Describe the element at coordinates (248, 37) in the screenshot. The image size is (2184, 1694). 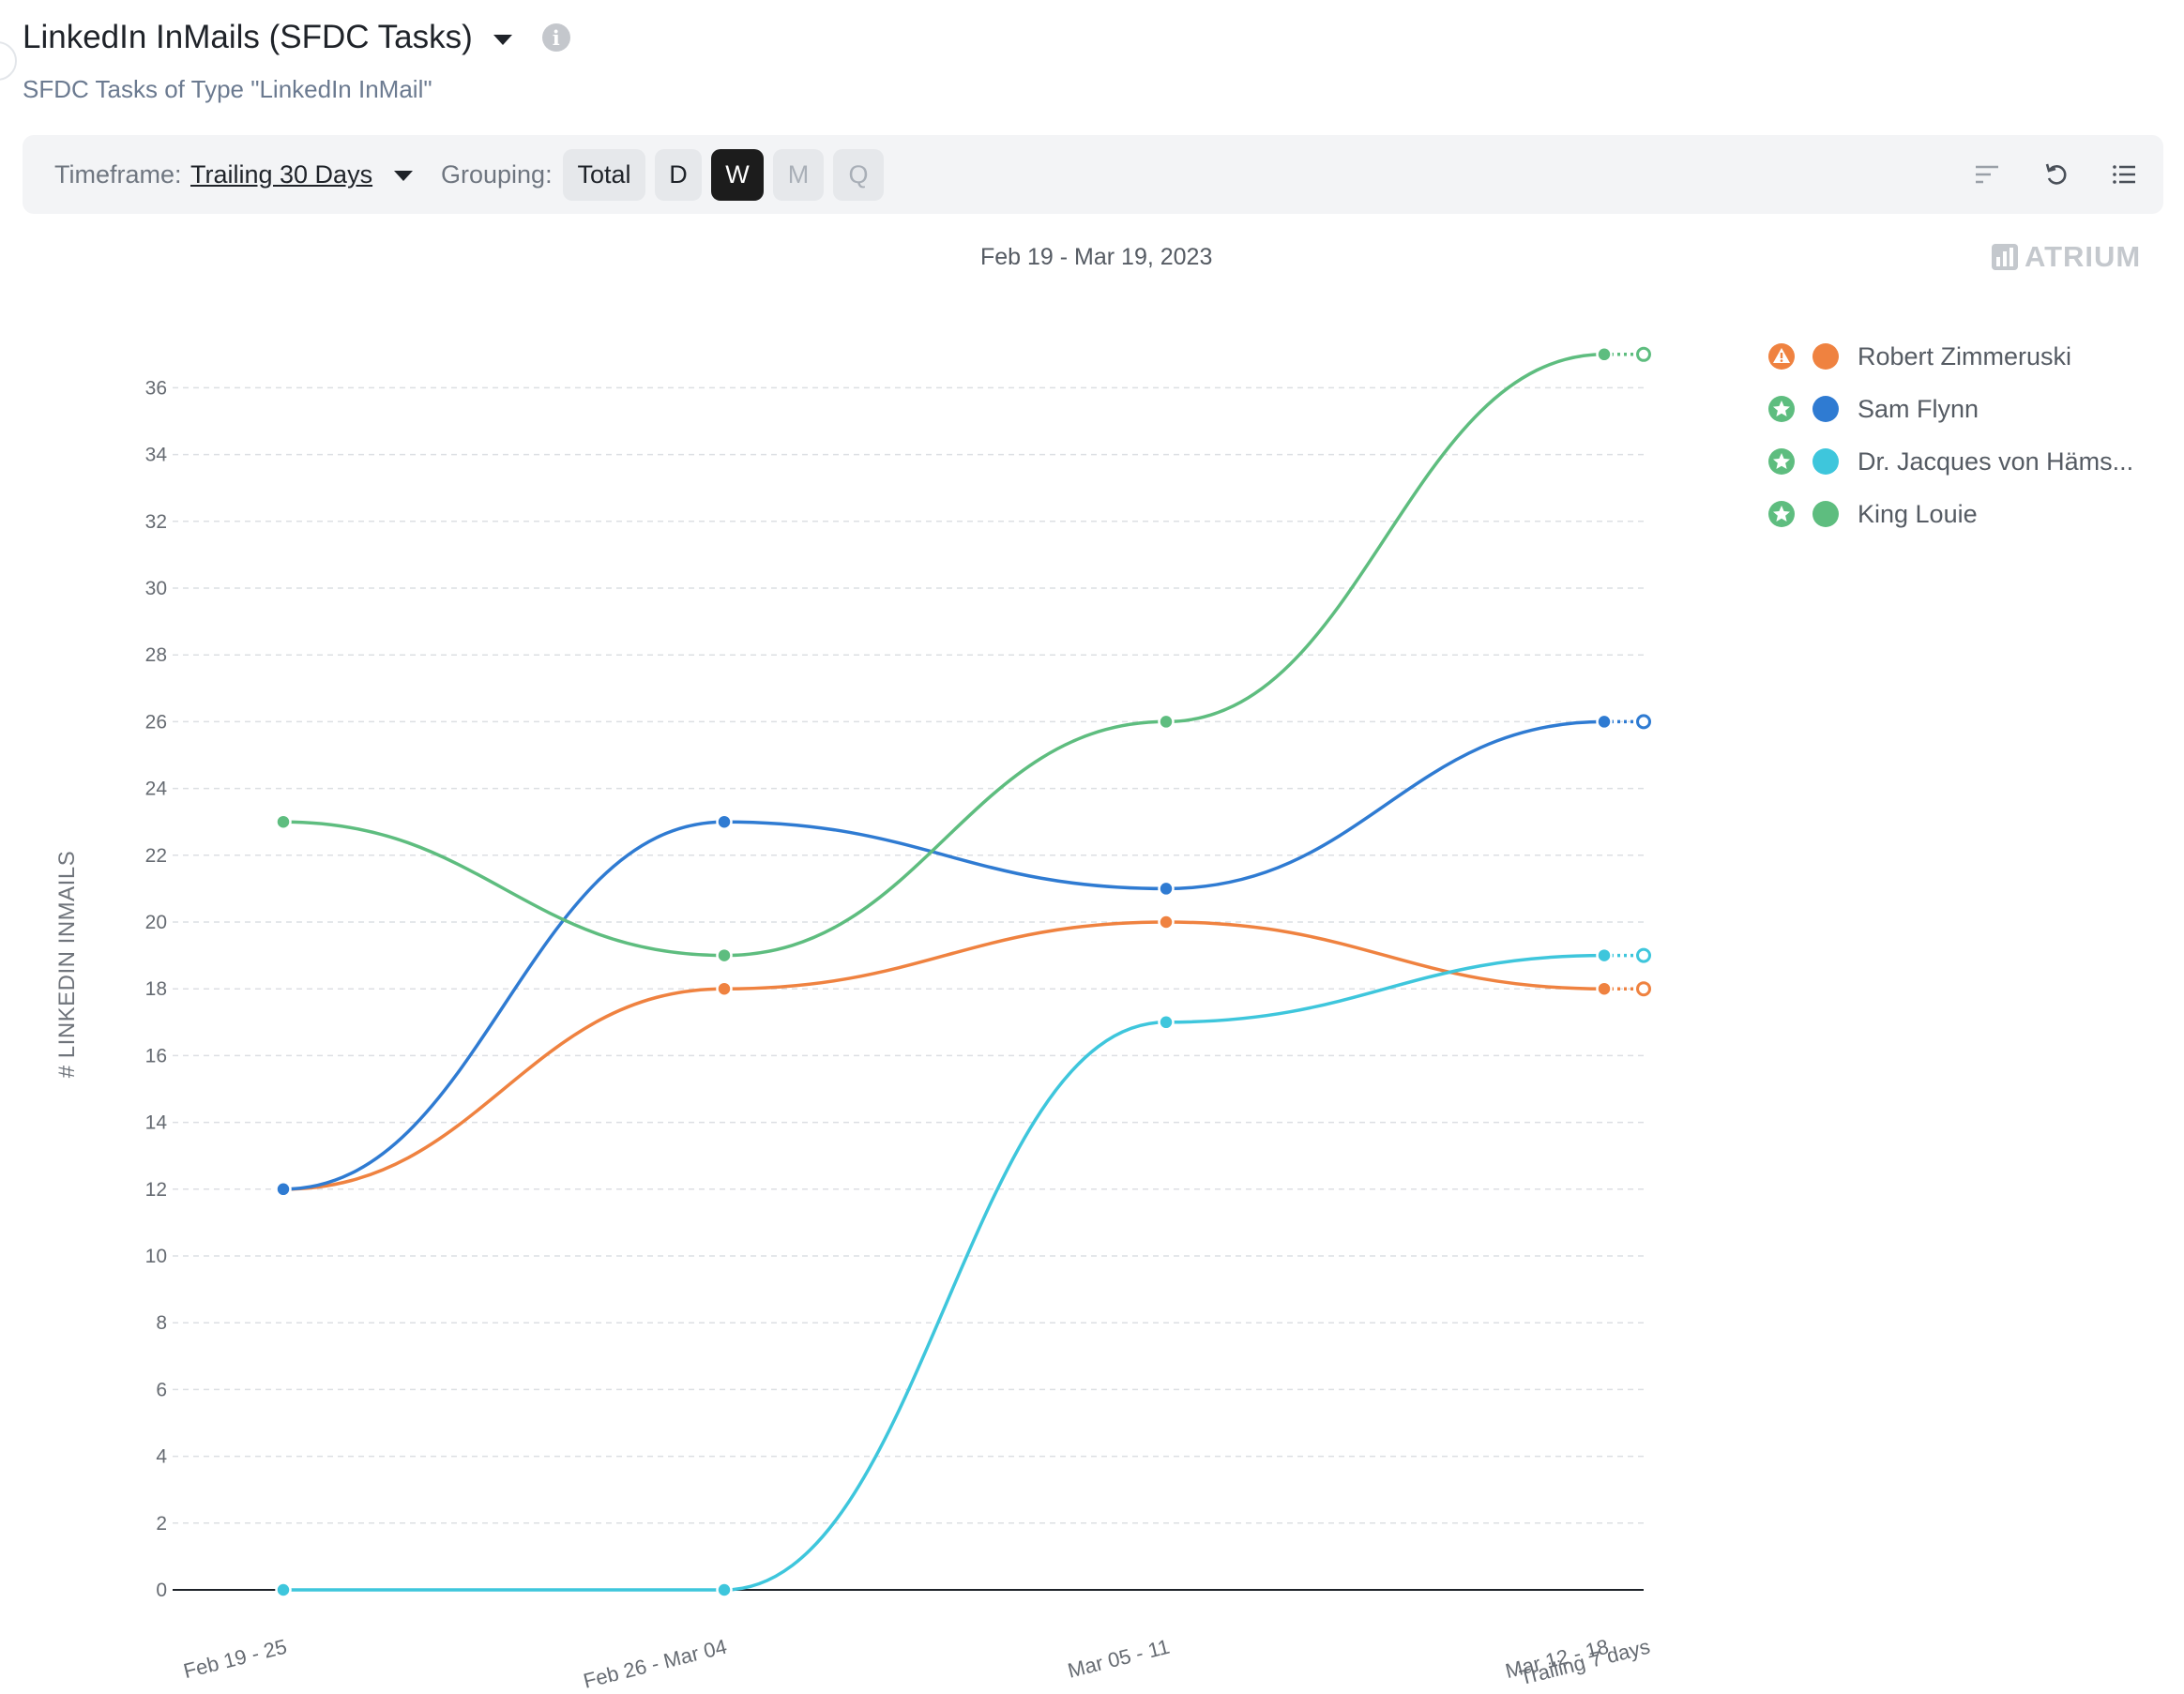
I see `page-title: LinkedIn InMails (SFDC Tasks)` at that location.